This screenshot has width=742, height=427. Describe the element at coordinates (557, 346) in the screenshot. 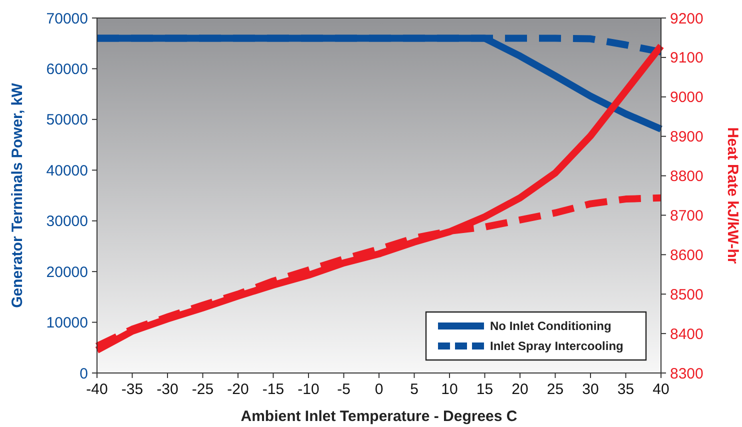

I see `legend-label: Inlet Spray Intercooling` at that location.